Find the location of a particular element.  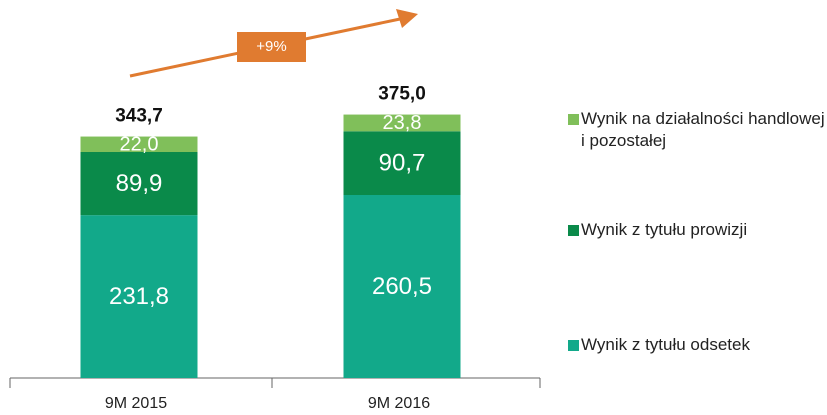

value-label: 90,7 is located at coordinates (402, 162).